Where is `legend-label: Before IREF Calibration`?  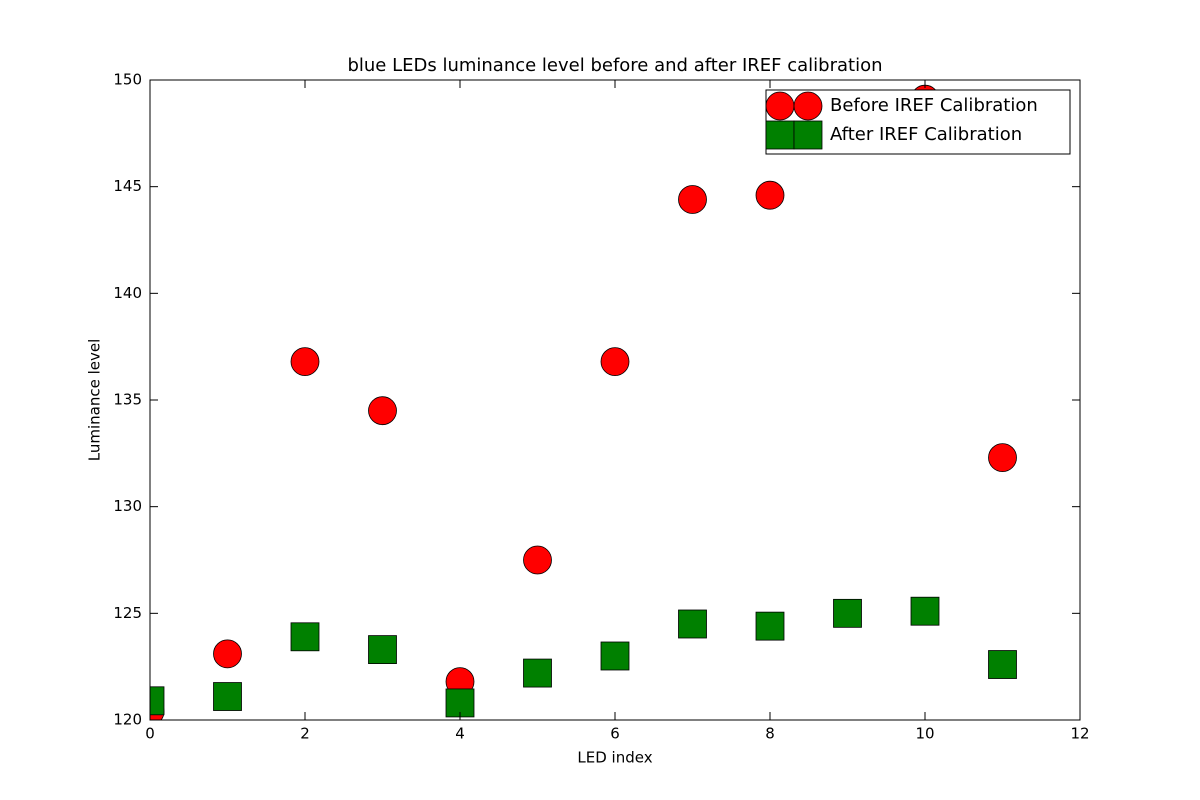 legend-label: Before IREF Calibration is located at coordinates (934, 105).